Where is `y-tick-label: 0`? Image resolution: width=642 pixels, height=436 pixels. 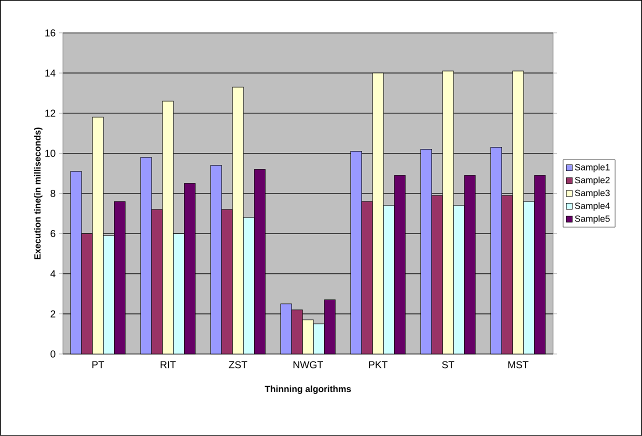
y-tick-label: 0 is located at coordinates (53, 354).